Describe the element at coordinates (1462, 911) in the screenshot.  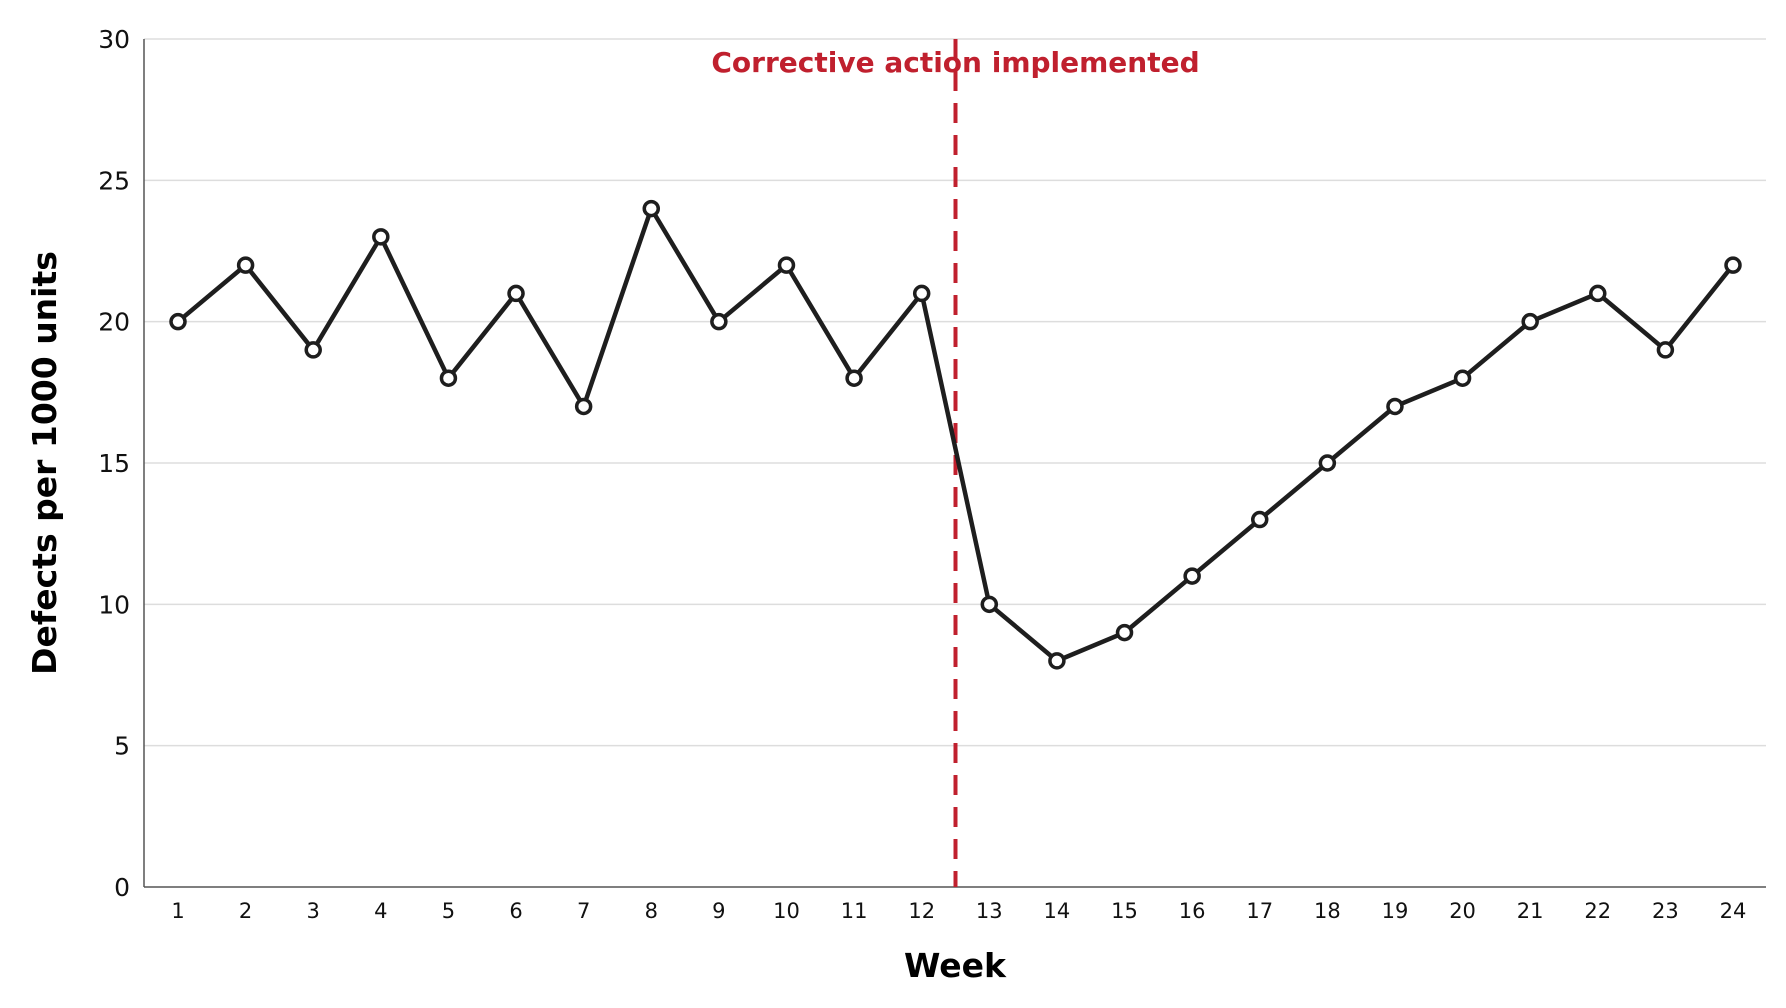
I see `x-tick-label: 20` at that location.